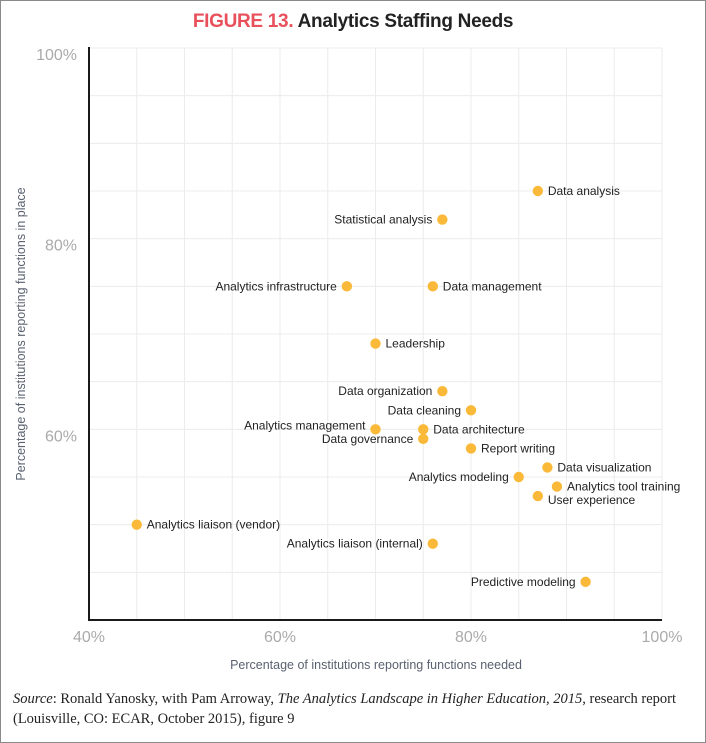 Image resolution: width=706 pixels, height=743 pixels. What do you see at coordinates (61, 436) in the screenshot?
I see `y-tick-label: 60%` at bounding box center [61, 436].